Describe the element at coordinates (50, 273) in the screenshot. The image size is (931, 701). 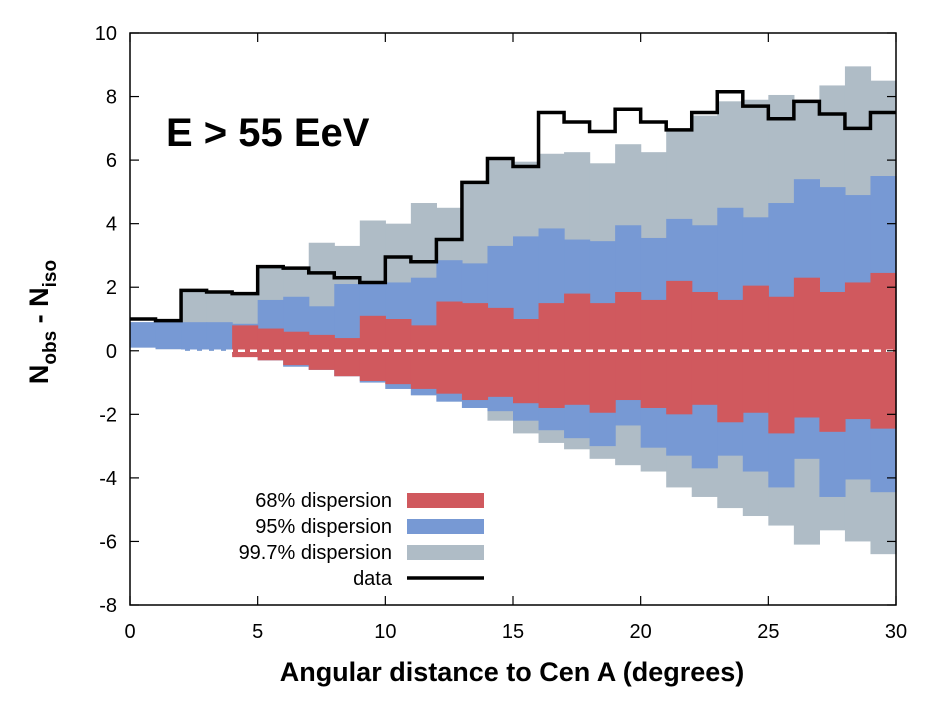
I see `y-axis-title-sub2: iso` at that location.